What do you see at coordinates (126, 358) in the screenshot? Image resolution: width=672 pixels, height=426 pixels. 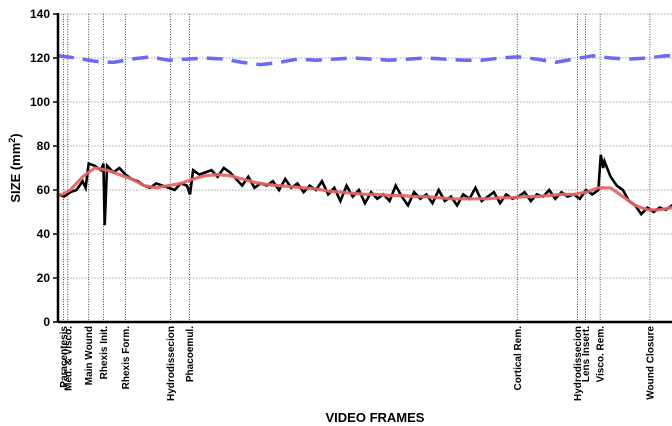 I see `phase-label: Rhexis Form.` at bounding box center [126, 358].